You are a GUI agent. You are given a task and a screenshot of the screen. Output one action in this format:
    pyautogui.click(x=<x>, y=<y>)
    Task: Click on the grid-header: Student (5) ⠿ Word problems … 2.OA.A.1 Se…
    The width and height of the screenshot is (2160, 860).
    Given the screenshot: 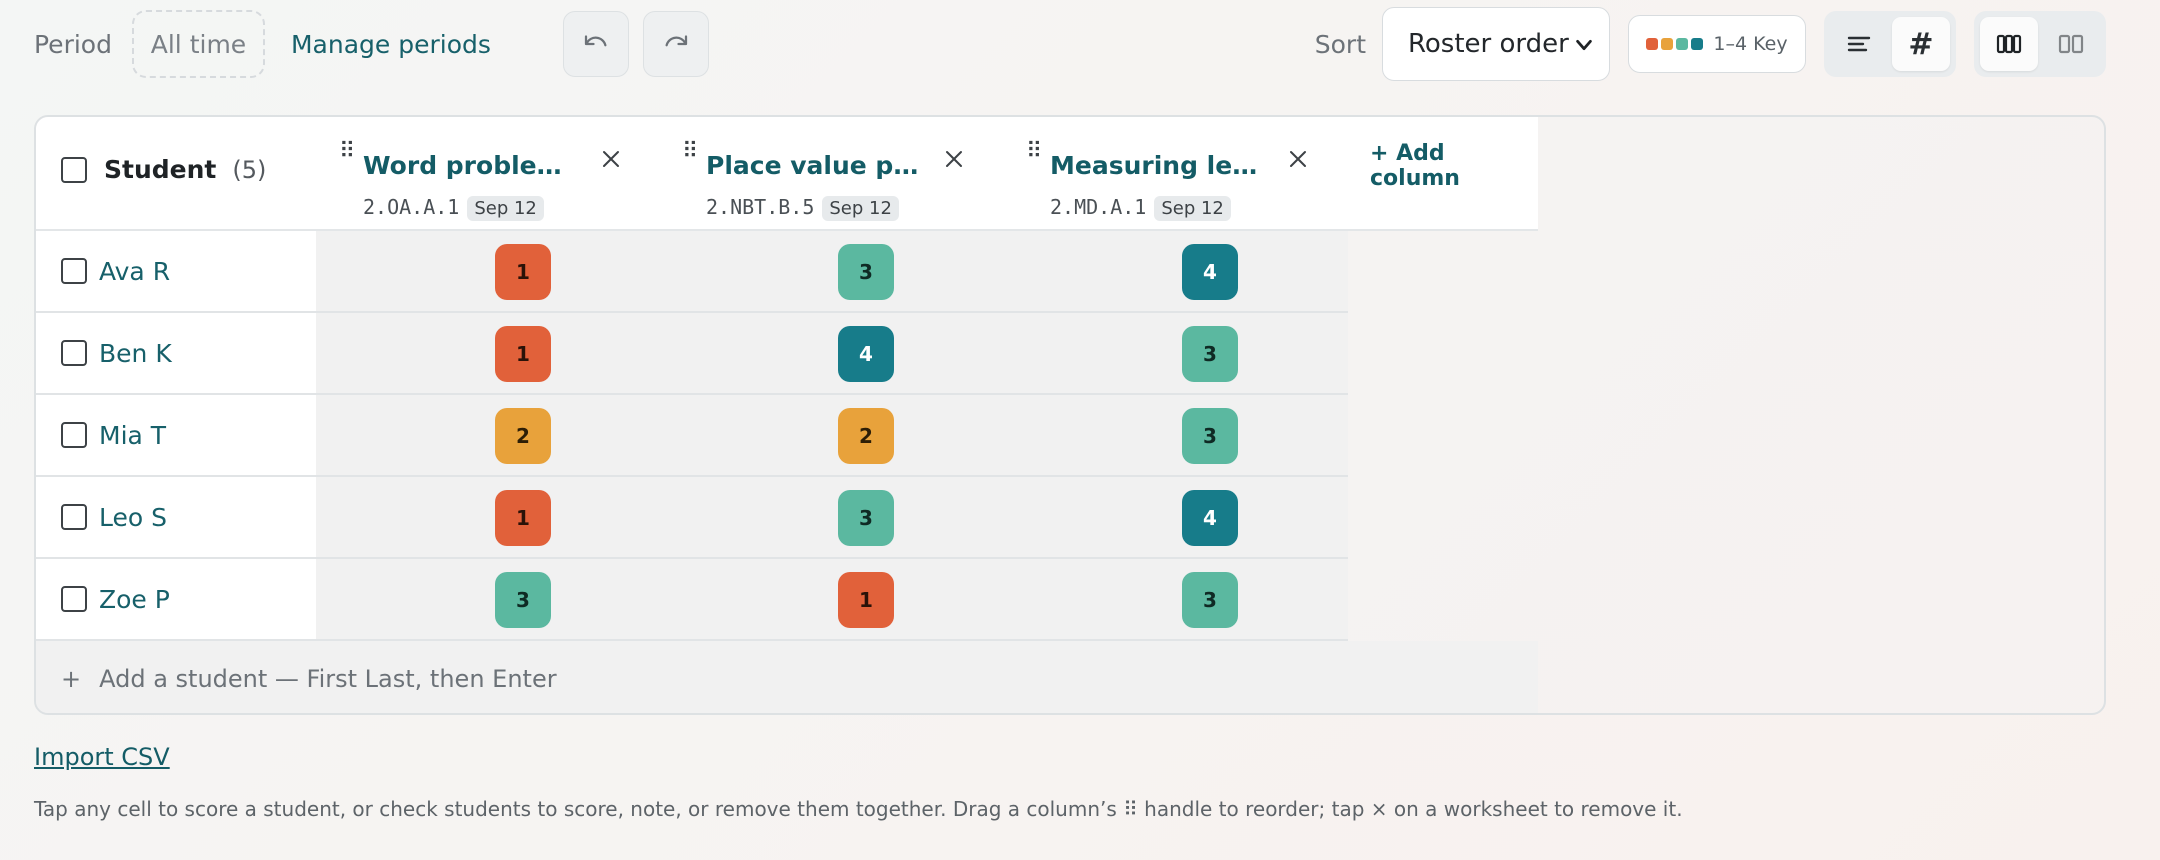 What is the action you would take?
    pyautogui.click(x=787, y=174)
    